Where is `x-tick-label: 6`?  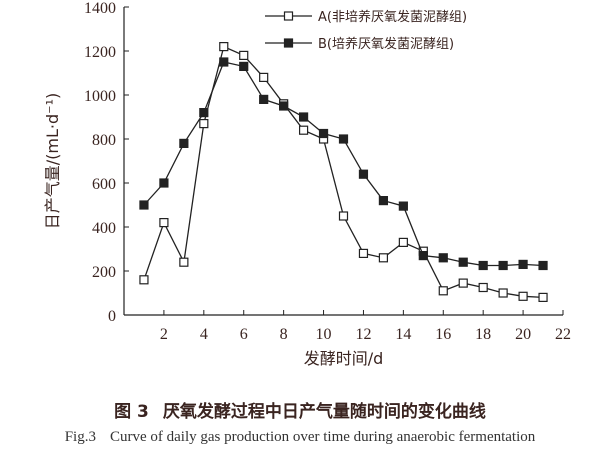 x-tick-label: 6 is located at coordinates (244, 334).